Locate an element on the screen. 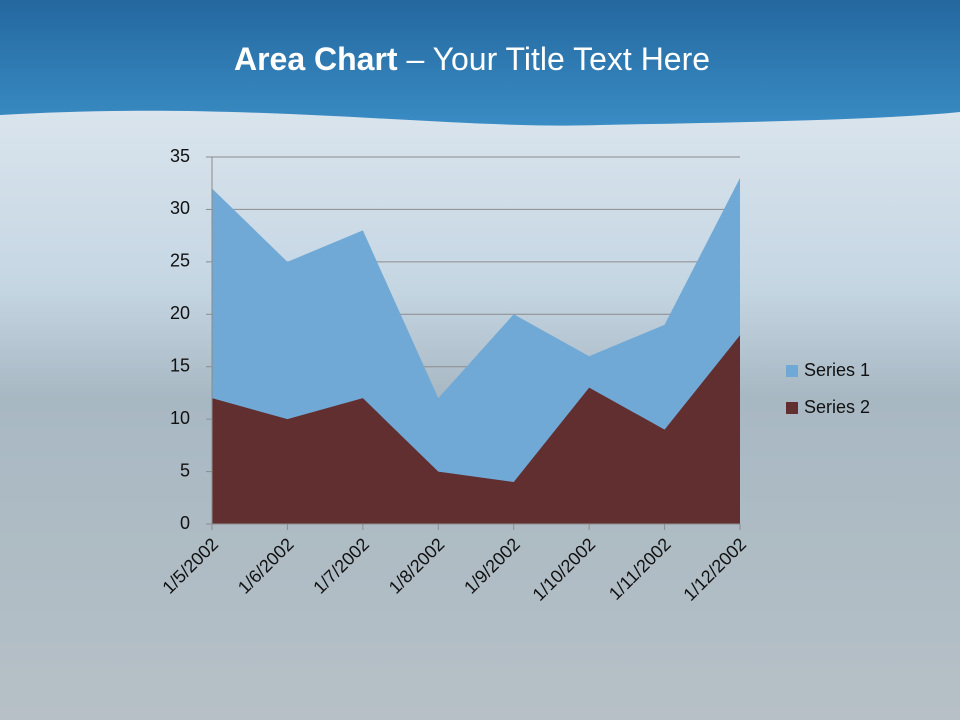 This screenshot has height=720, width=960. y-tick-label: 35 is located at coordinates (180, 156).